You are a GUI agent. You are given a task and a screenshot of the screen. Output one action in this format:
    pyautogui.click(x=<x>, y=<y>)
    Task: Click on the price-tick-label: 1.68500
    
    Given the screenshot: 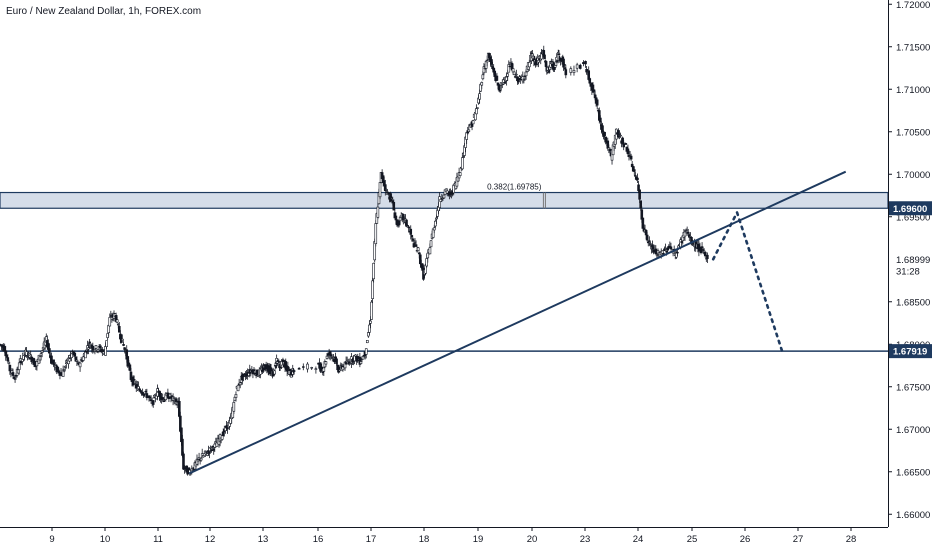 What is the action you would take?
    pyautogui.click(x=913, y=302)
    